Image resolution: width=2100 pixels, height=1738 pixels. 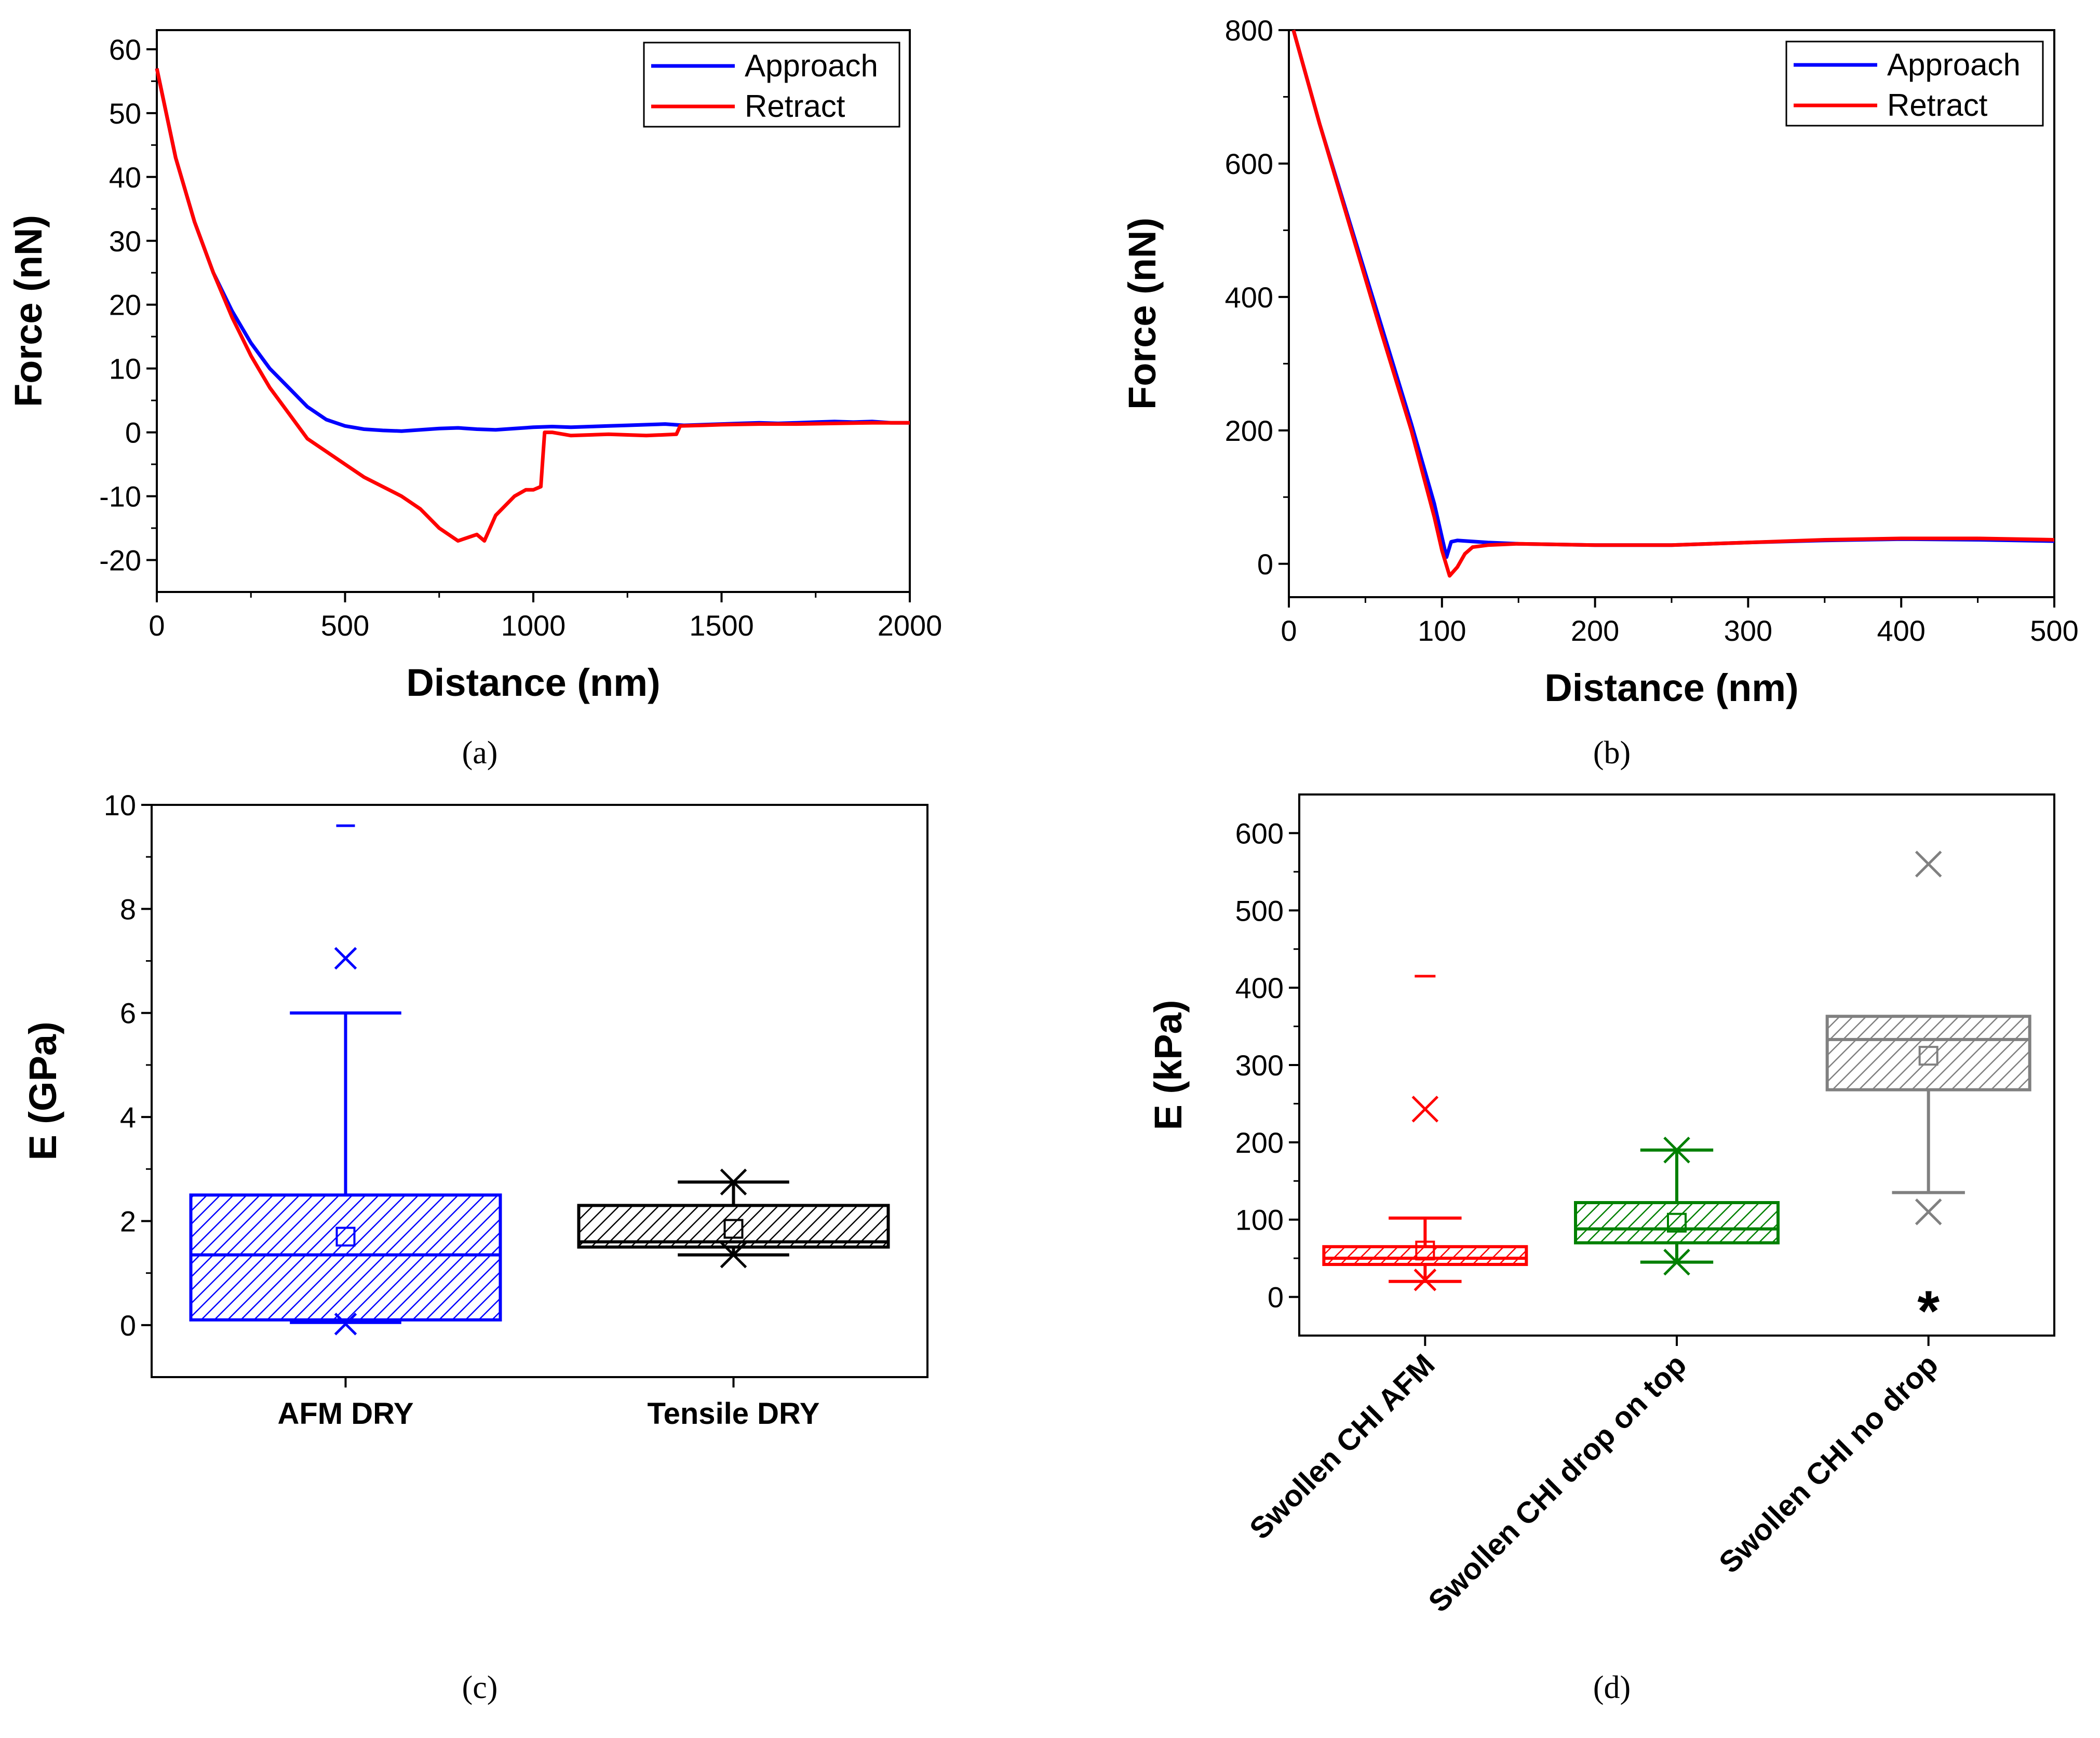 I want to click on panel-c-ytick-label: 8, so click(x=128, y=909).